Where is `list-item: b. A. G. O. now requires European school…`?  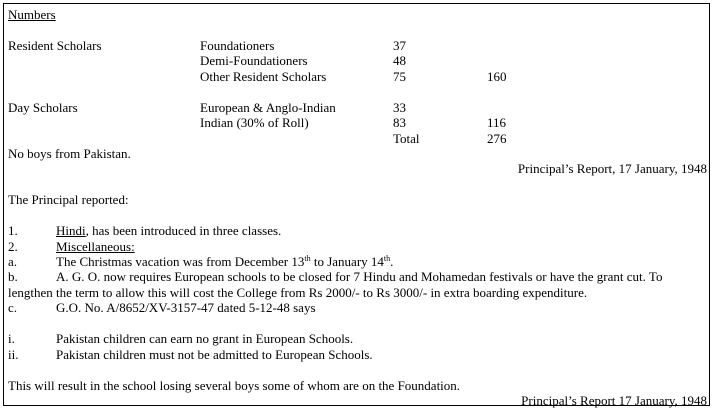 list-item: b. A. G. O. now requires European school… is located at coordinates (357, 276).